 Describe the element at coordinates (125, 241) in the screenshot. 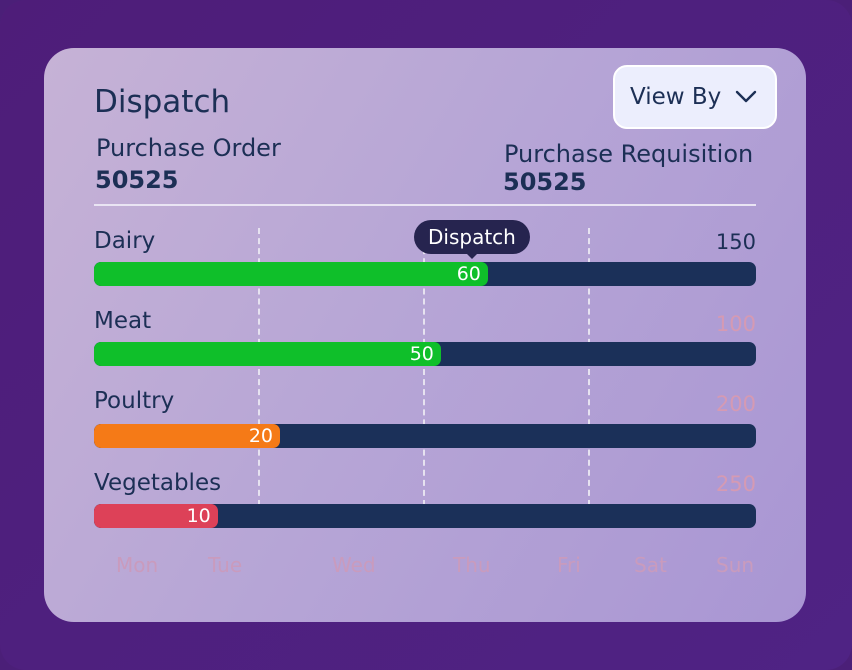

I see `row-label-dairy: Dairy` at that location.